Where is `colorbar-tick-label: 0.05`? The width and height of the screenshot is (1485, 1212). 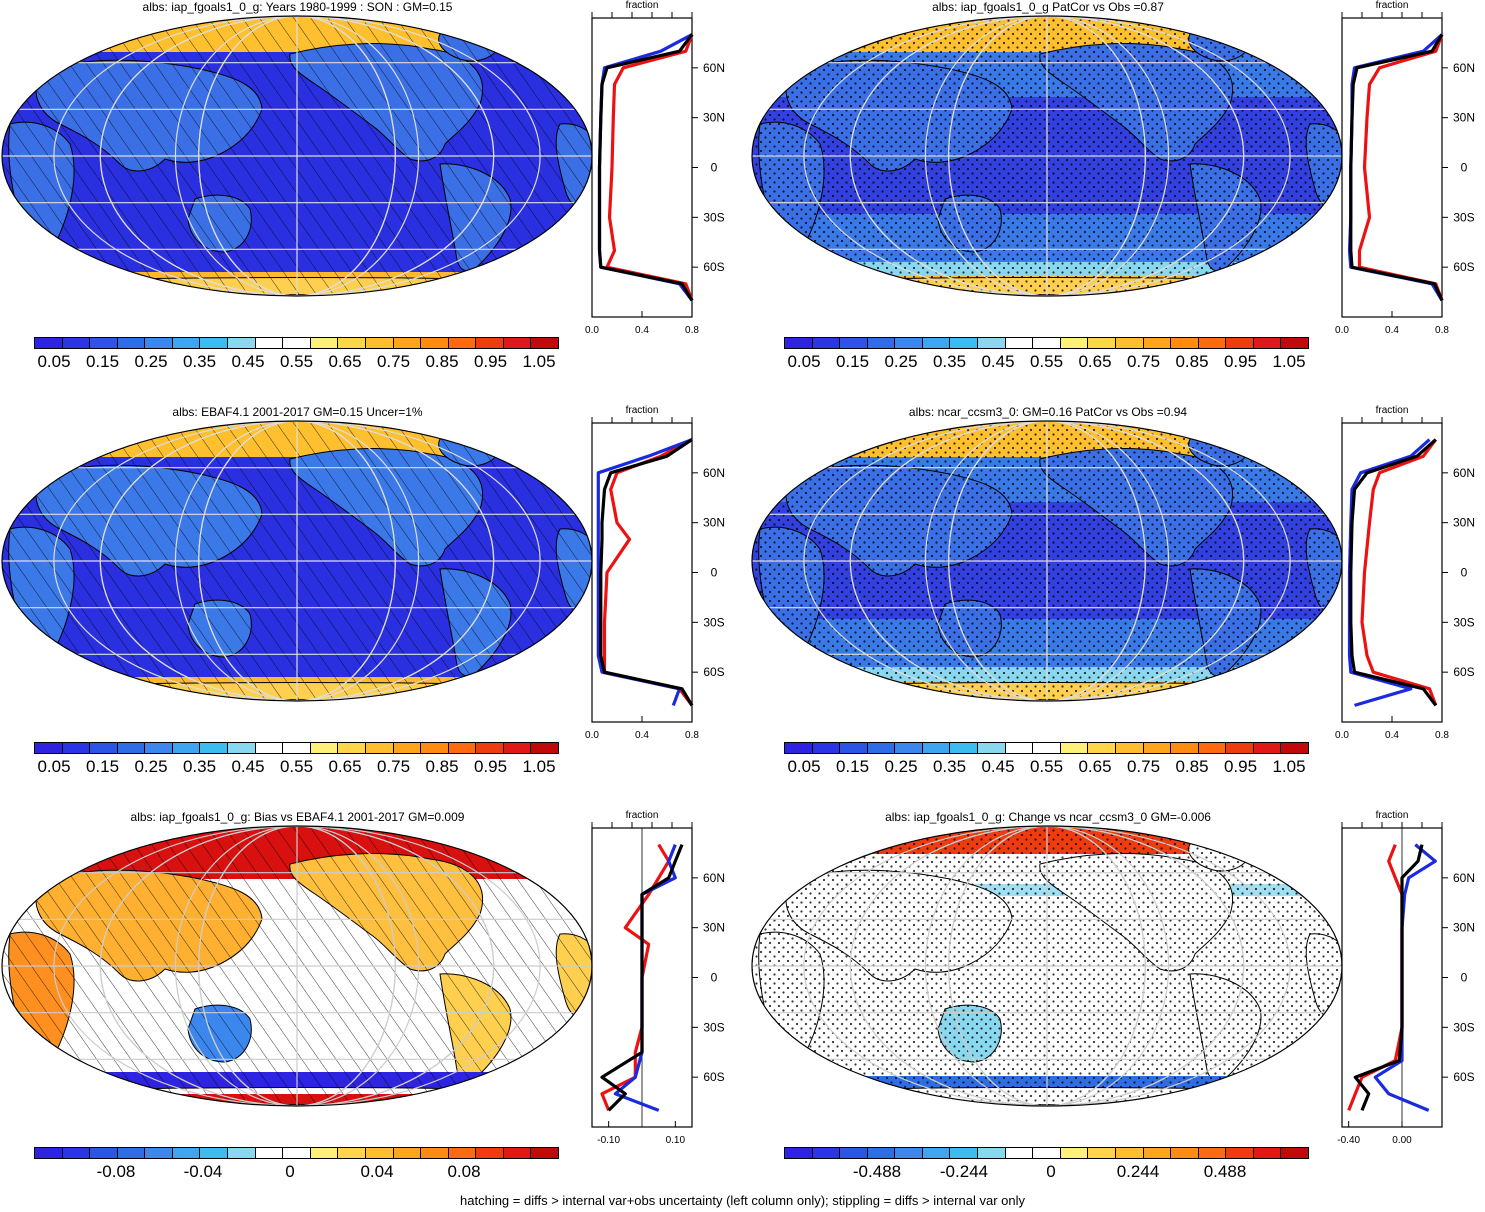
colorbar-tick-label: 0.05 is located at coordinates (804, 361).